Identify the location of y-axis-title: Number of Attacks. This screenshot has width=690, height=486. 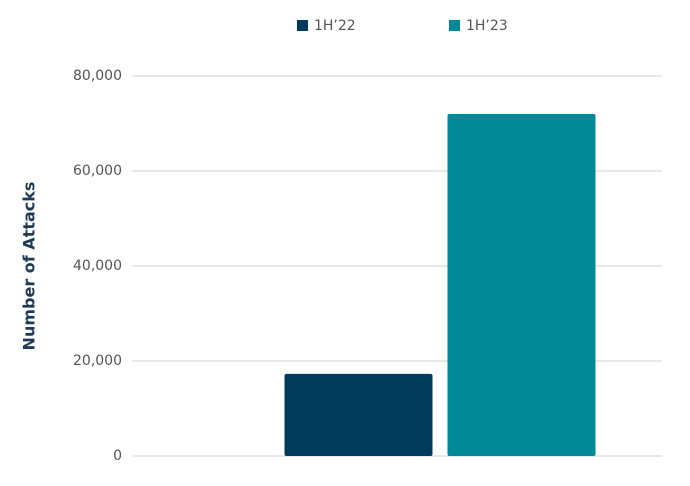
(29, 266).